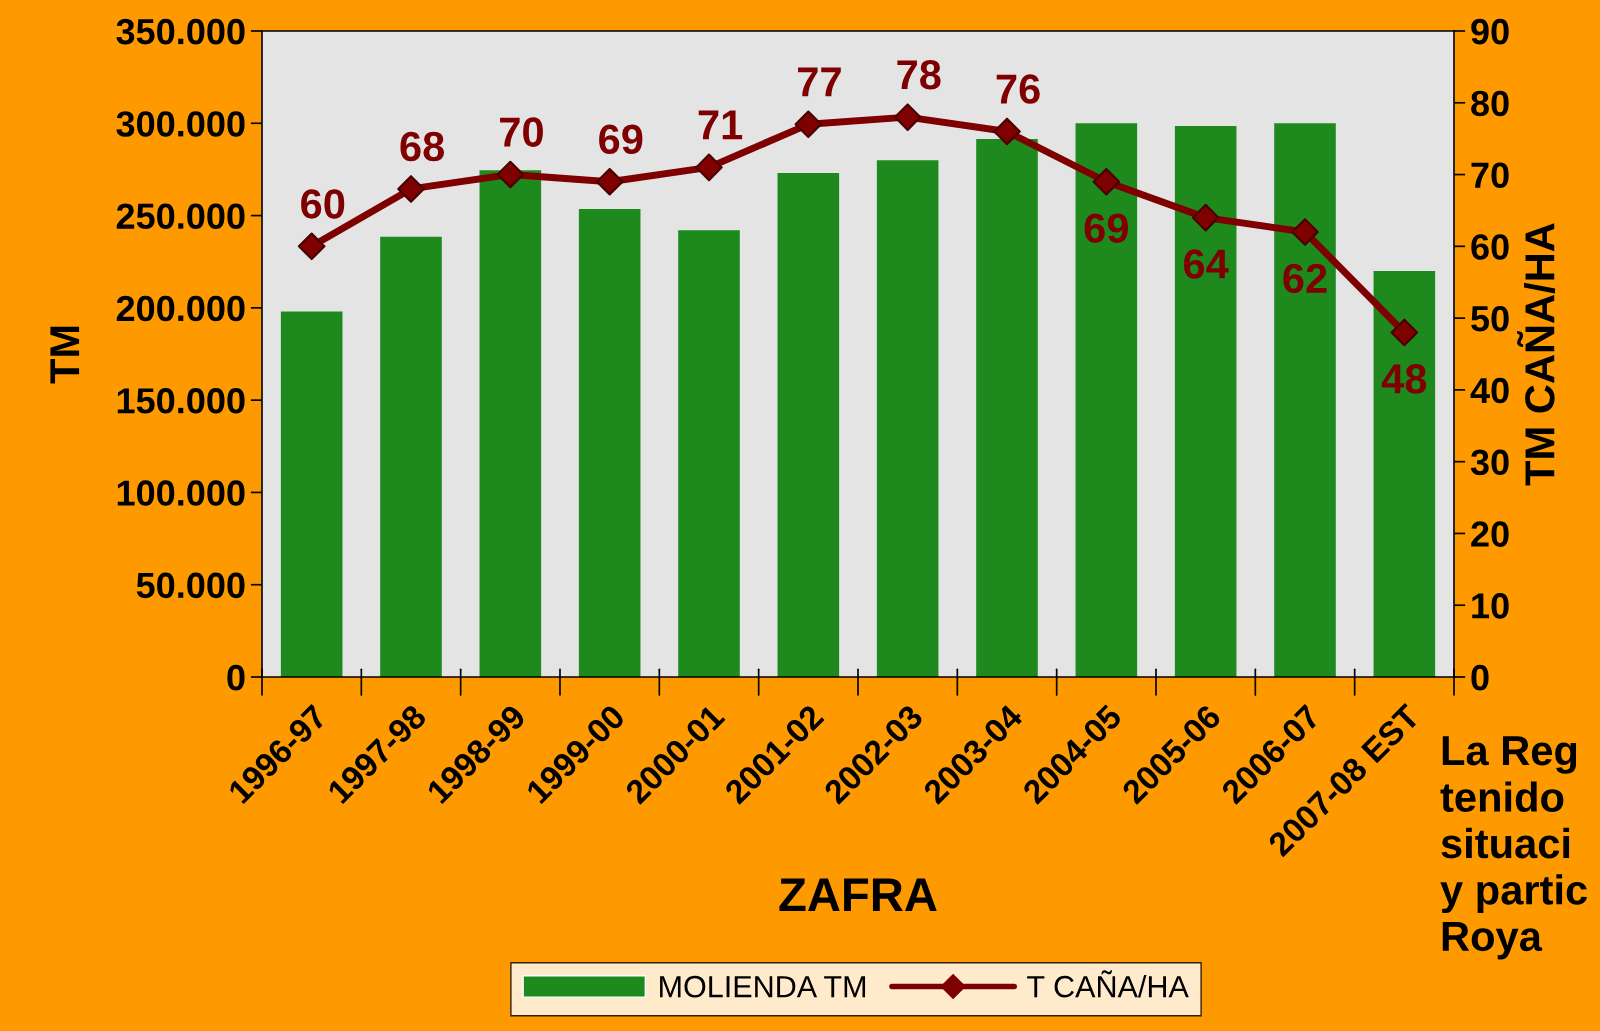 The image size is (1600, 1031). What do you see at coordinates (919, 74) in the screenshot?
I see `data-label: 78` at bounding box center [919, 74].